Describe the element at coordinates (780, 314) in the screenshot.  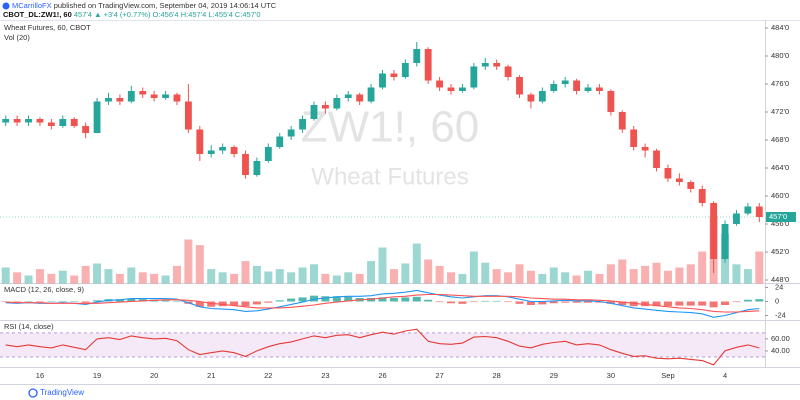
I see `y-tick-label: -24` at that location.